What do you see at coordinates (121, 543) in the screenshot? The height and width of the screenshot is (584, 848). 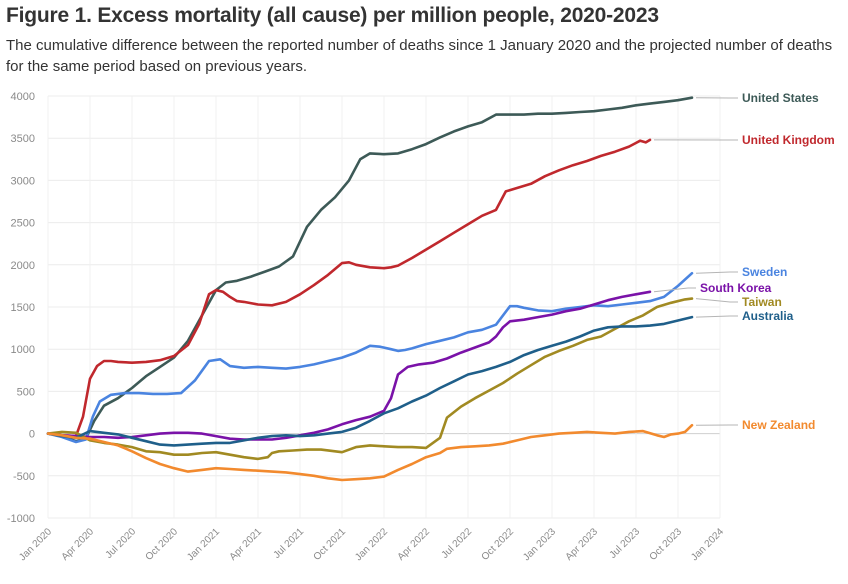 I see `x-tick-label: Jul 2020` at bounding box center [121, 543].